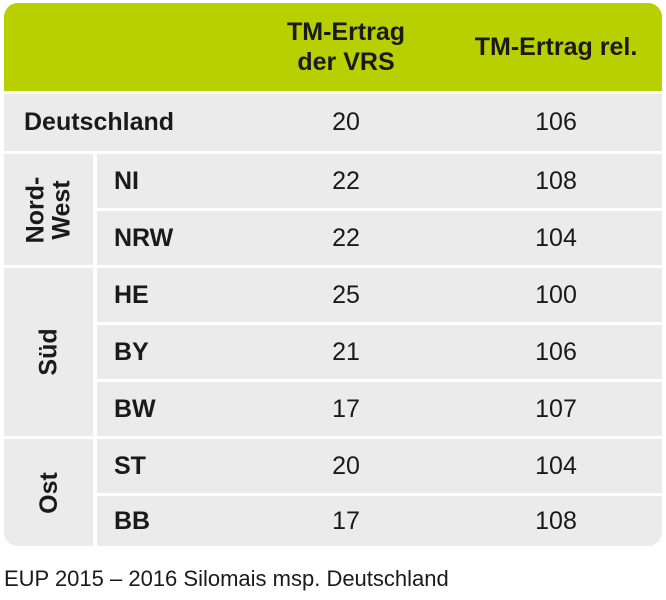 The image size is (666, 600). I want to click on row-label: BW, so click(135, 408).